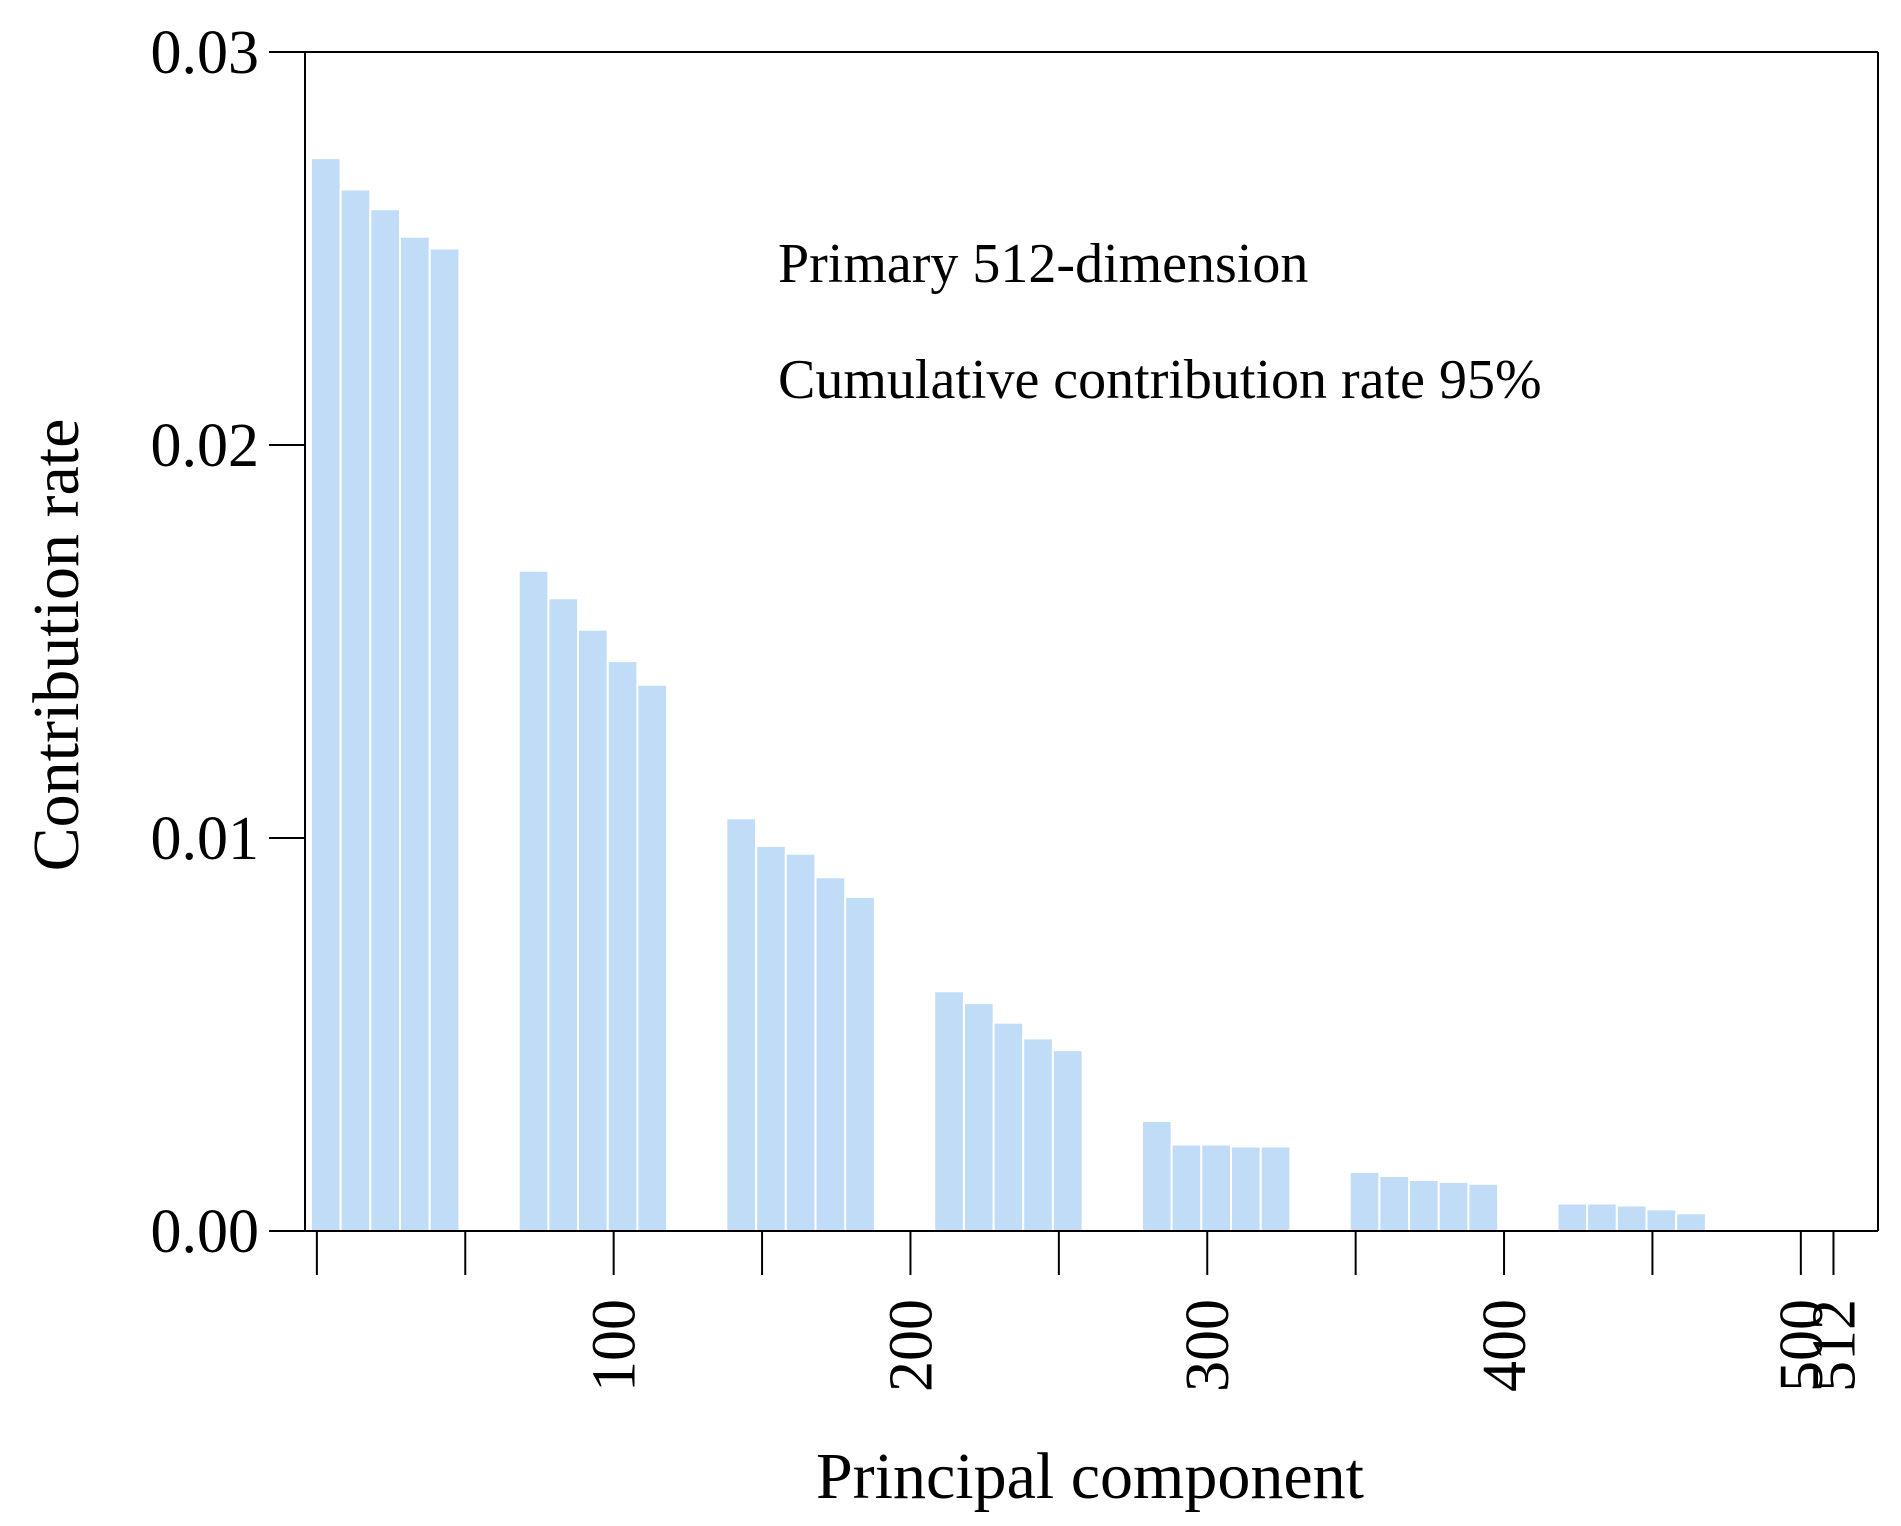  I want to click on annotation-cumulative-rate: Cumulative contribution rate 95%, so click(1160, 380).